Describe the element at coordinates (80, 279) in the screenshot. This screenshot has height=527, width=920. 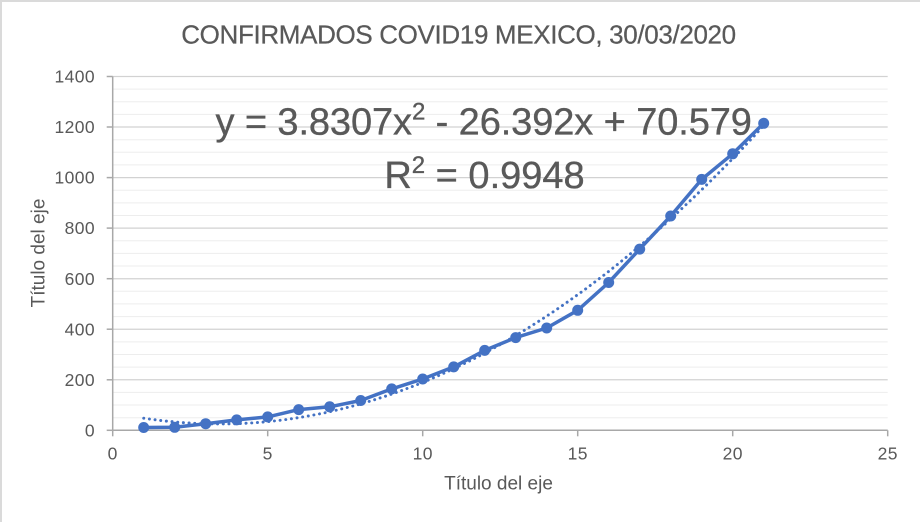
I see `svg-text: 600` at that location.